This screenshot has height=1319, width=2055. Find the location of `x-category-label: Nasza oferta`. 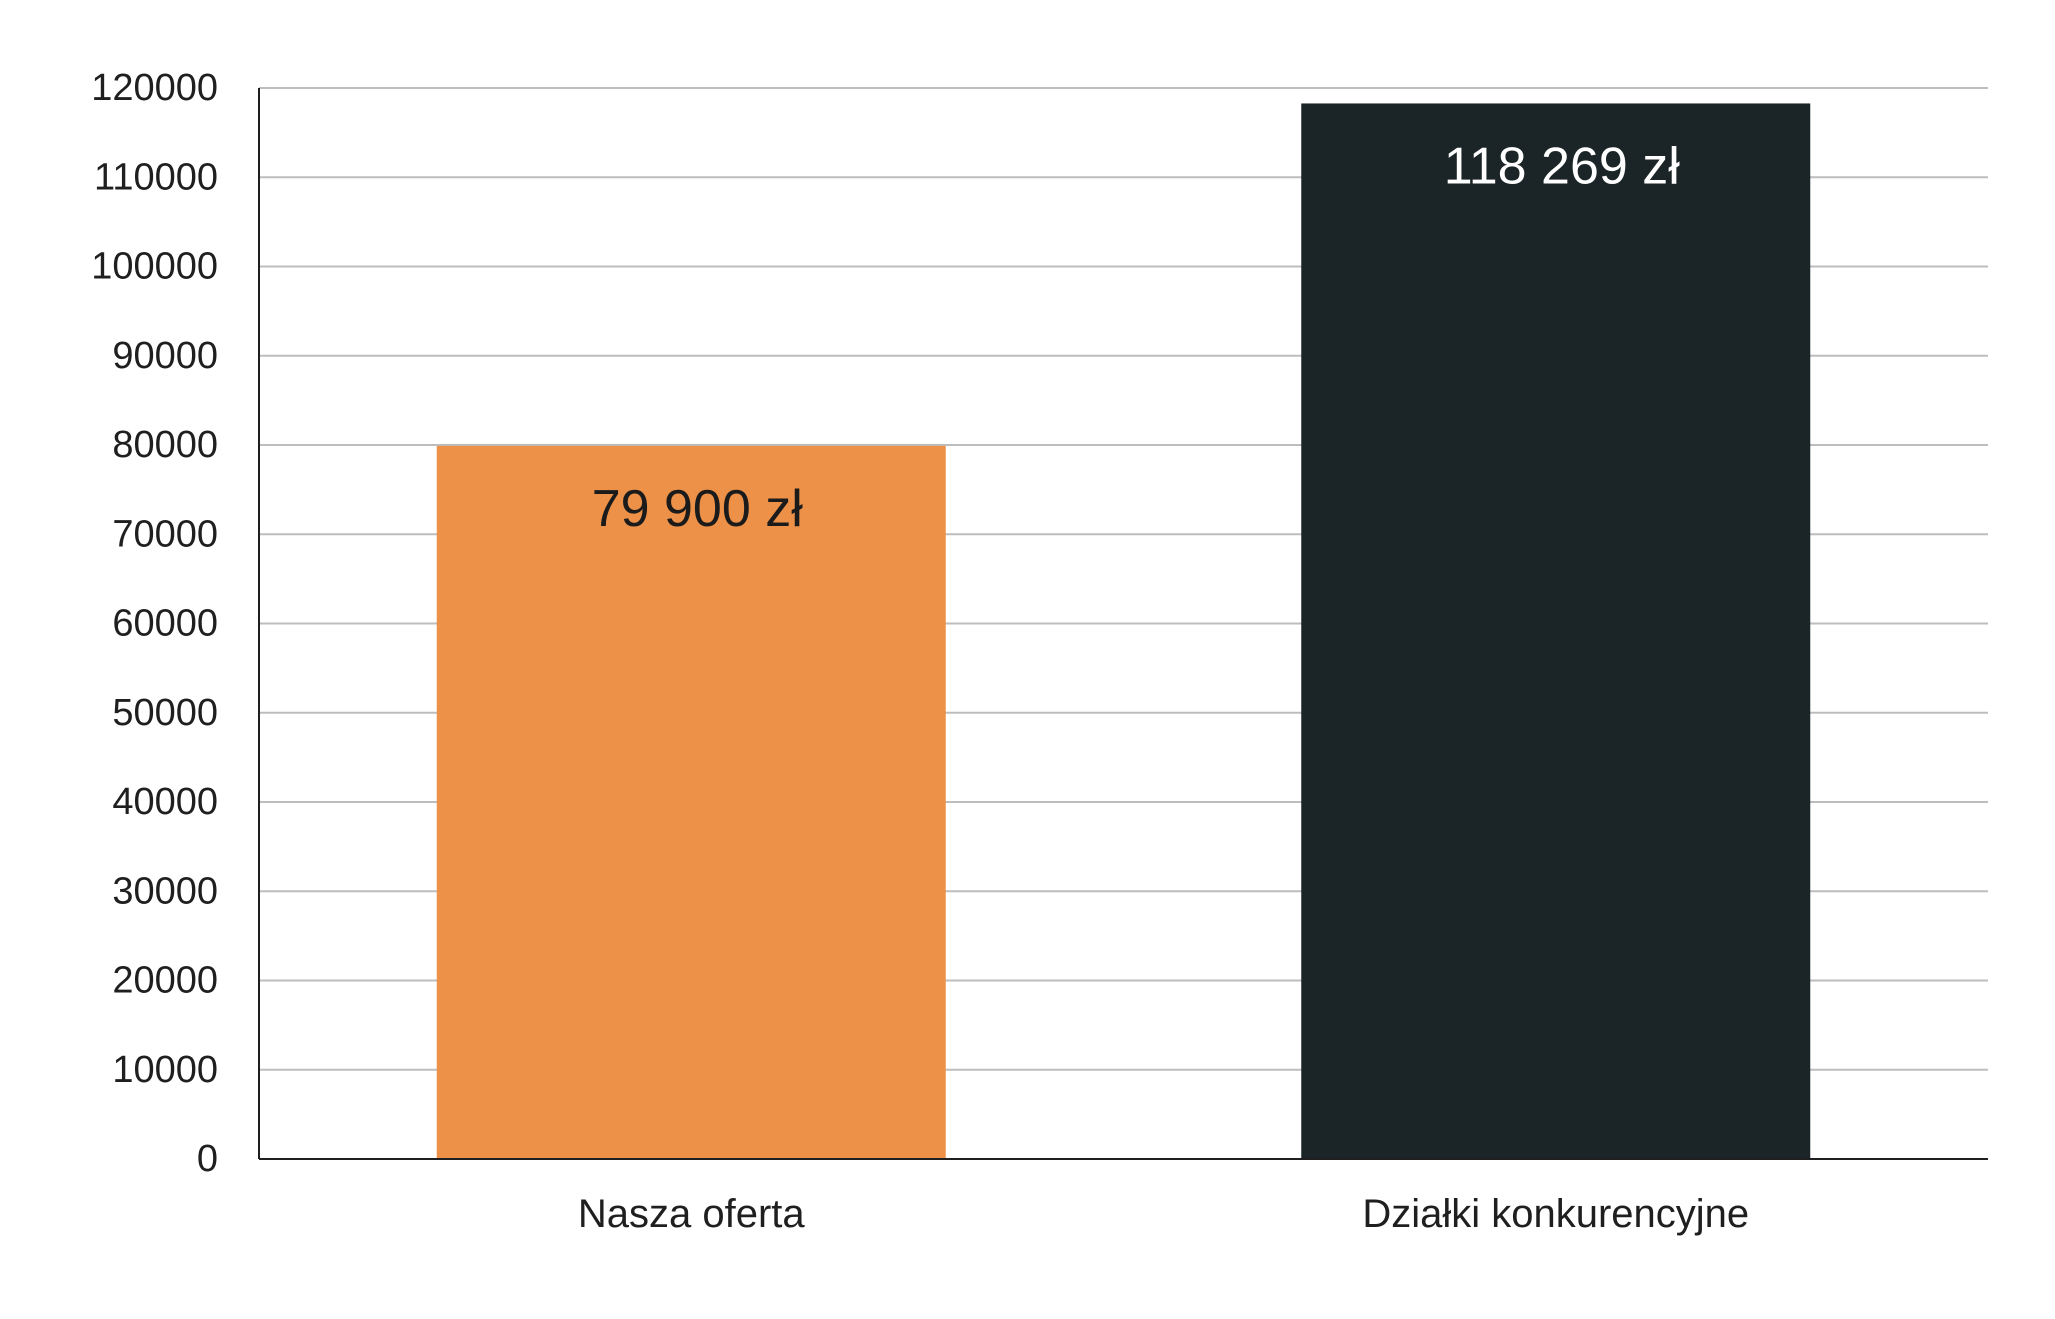

x-category-label: Nasza oferta is located at coordinates (692, 1214).